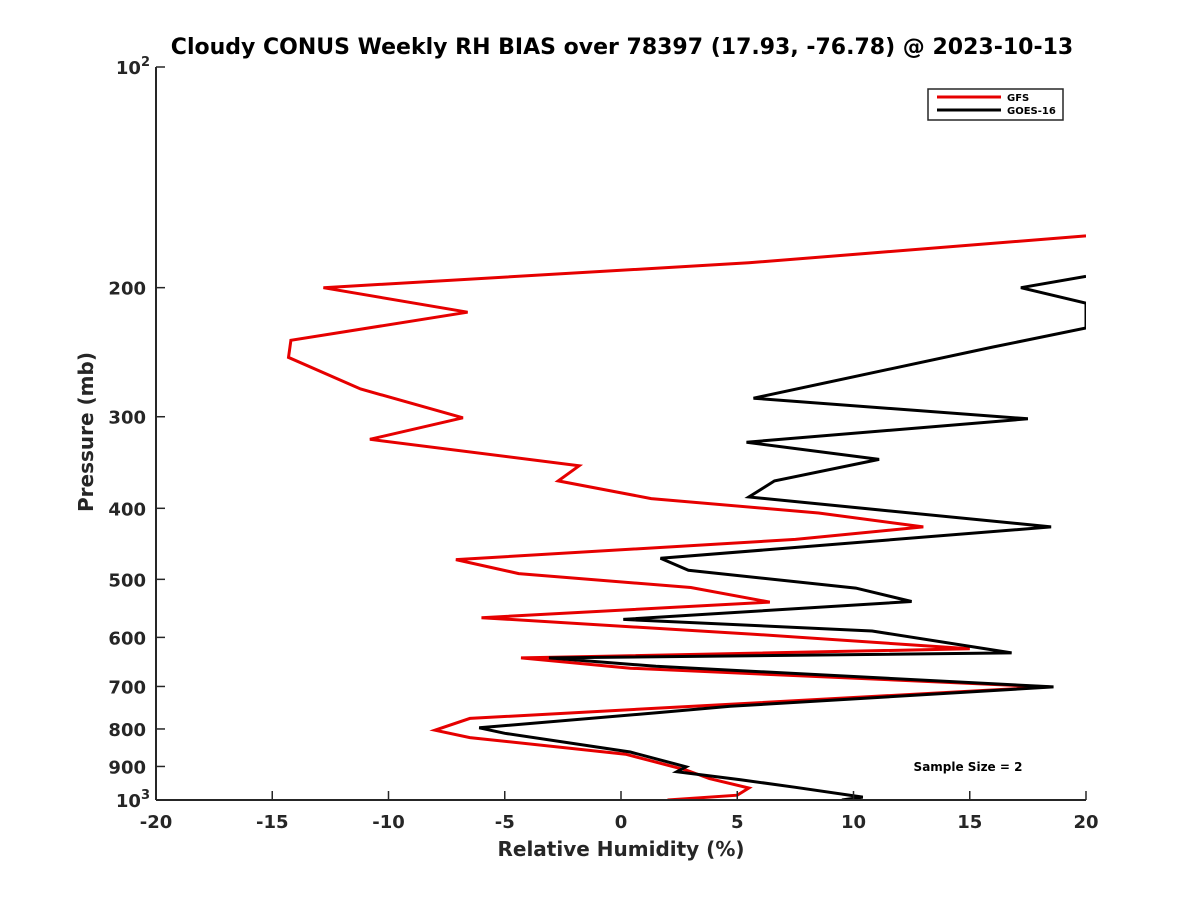 This screenshot has height=900, width=1200. Describe the element at coordinates (969, 822) in the screenshot. I see `x-tick-label: 15` at that location.